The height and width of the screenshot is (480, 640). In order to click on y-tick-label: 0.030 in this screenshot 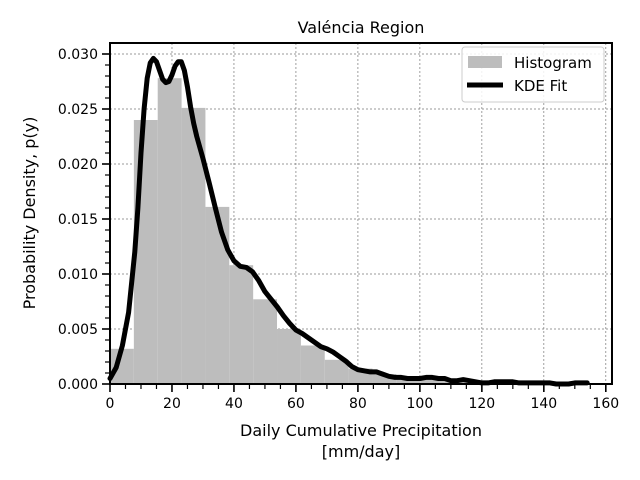, I will do `click(78, 55)`.